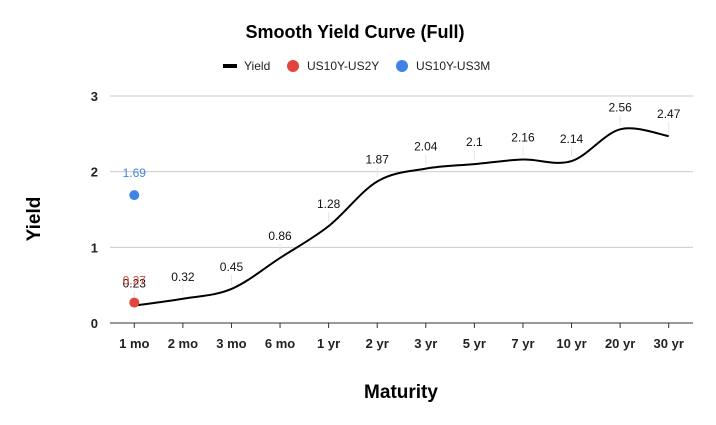  I want to click on yield-data-label: 0.23, so click(135, 284).